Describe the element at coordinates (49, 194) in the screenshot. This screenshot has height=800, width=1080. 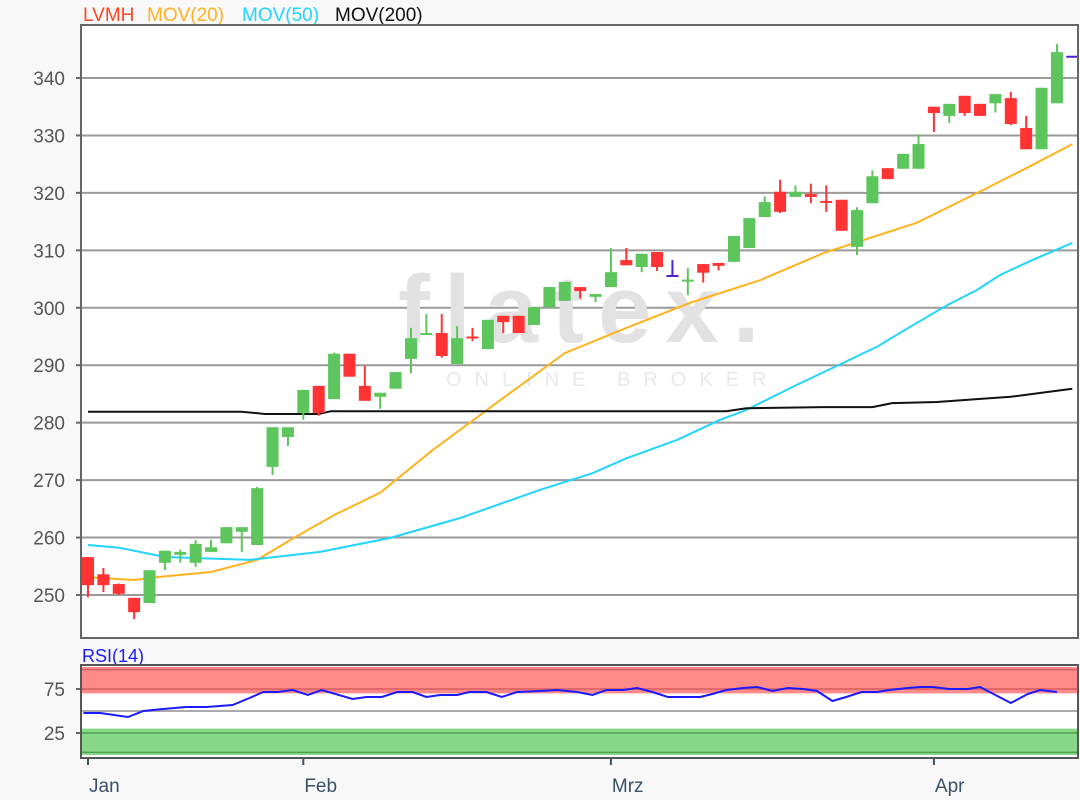
I see `y-tick-label: 320` at that location.